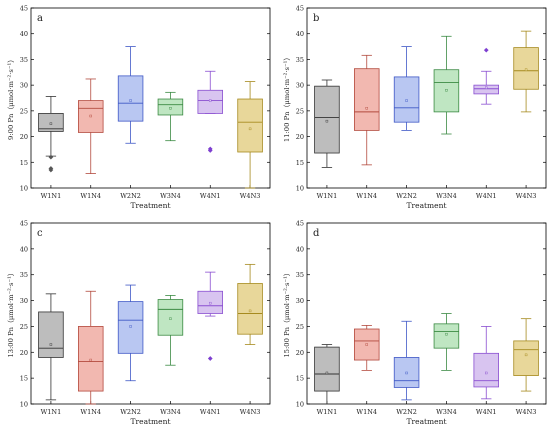 The height and width of the screenshot is (433, 550). Describe the element at coordinates (11, 98) in the screenshot. I see `y-axis-title: 9:00 Pn（μmol·m⁻²·s⁻¹）` at that location.